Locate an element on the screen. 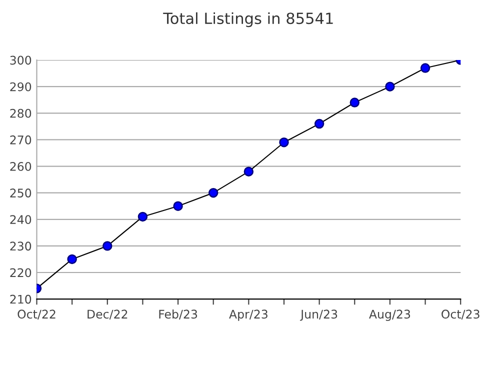  x-tick-label: Oct/23 is located at coordinates (461, 315).